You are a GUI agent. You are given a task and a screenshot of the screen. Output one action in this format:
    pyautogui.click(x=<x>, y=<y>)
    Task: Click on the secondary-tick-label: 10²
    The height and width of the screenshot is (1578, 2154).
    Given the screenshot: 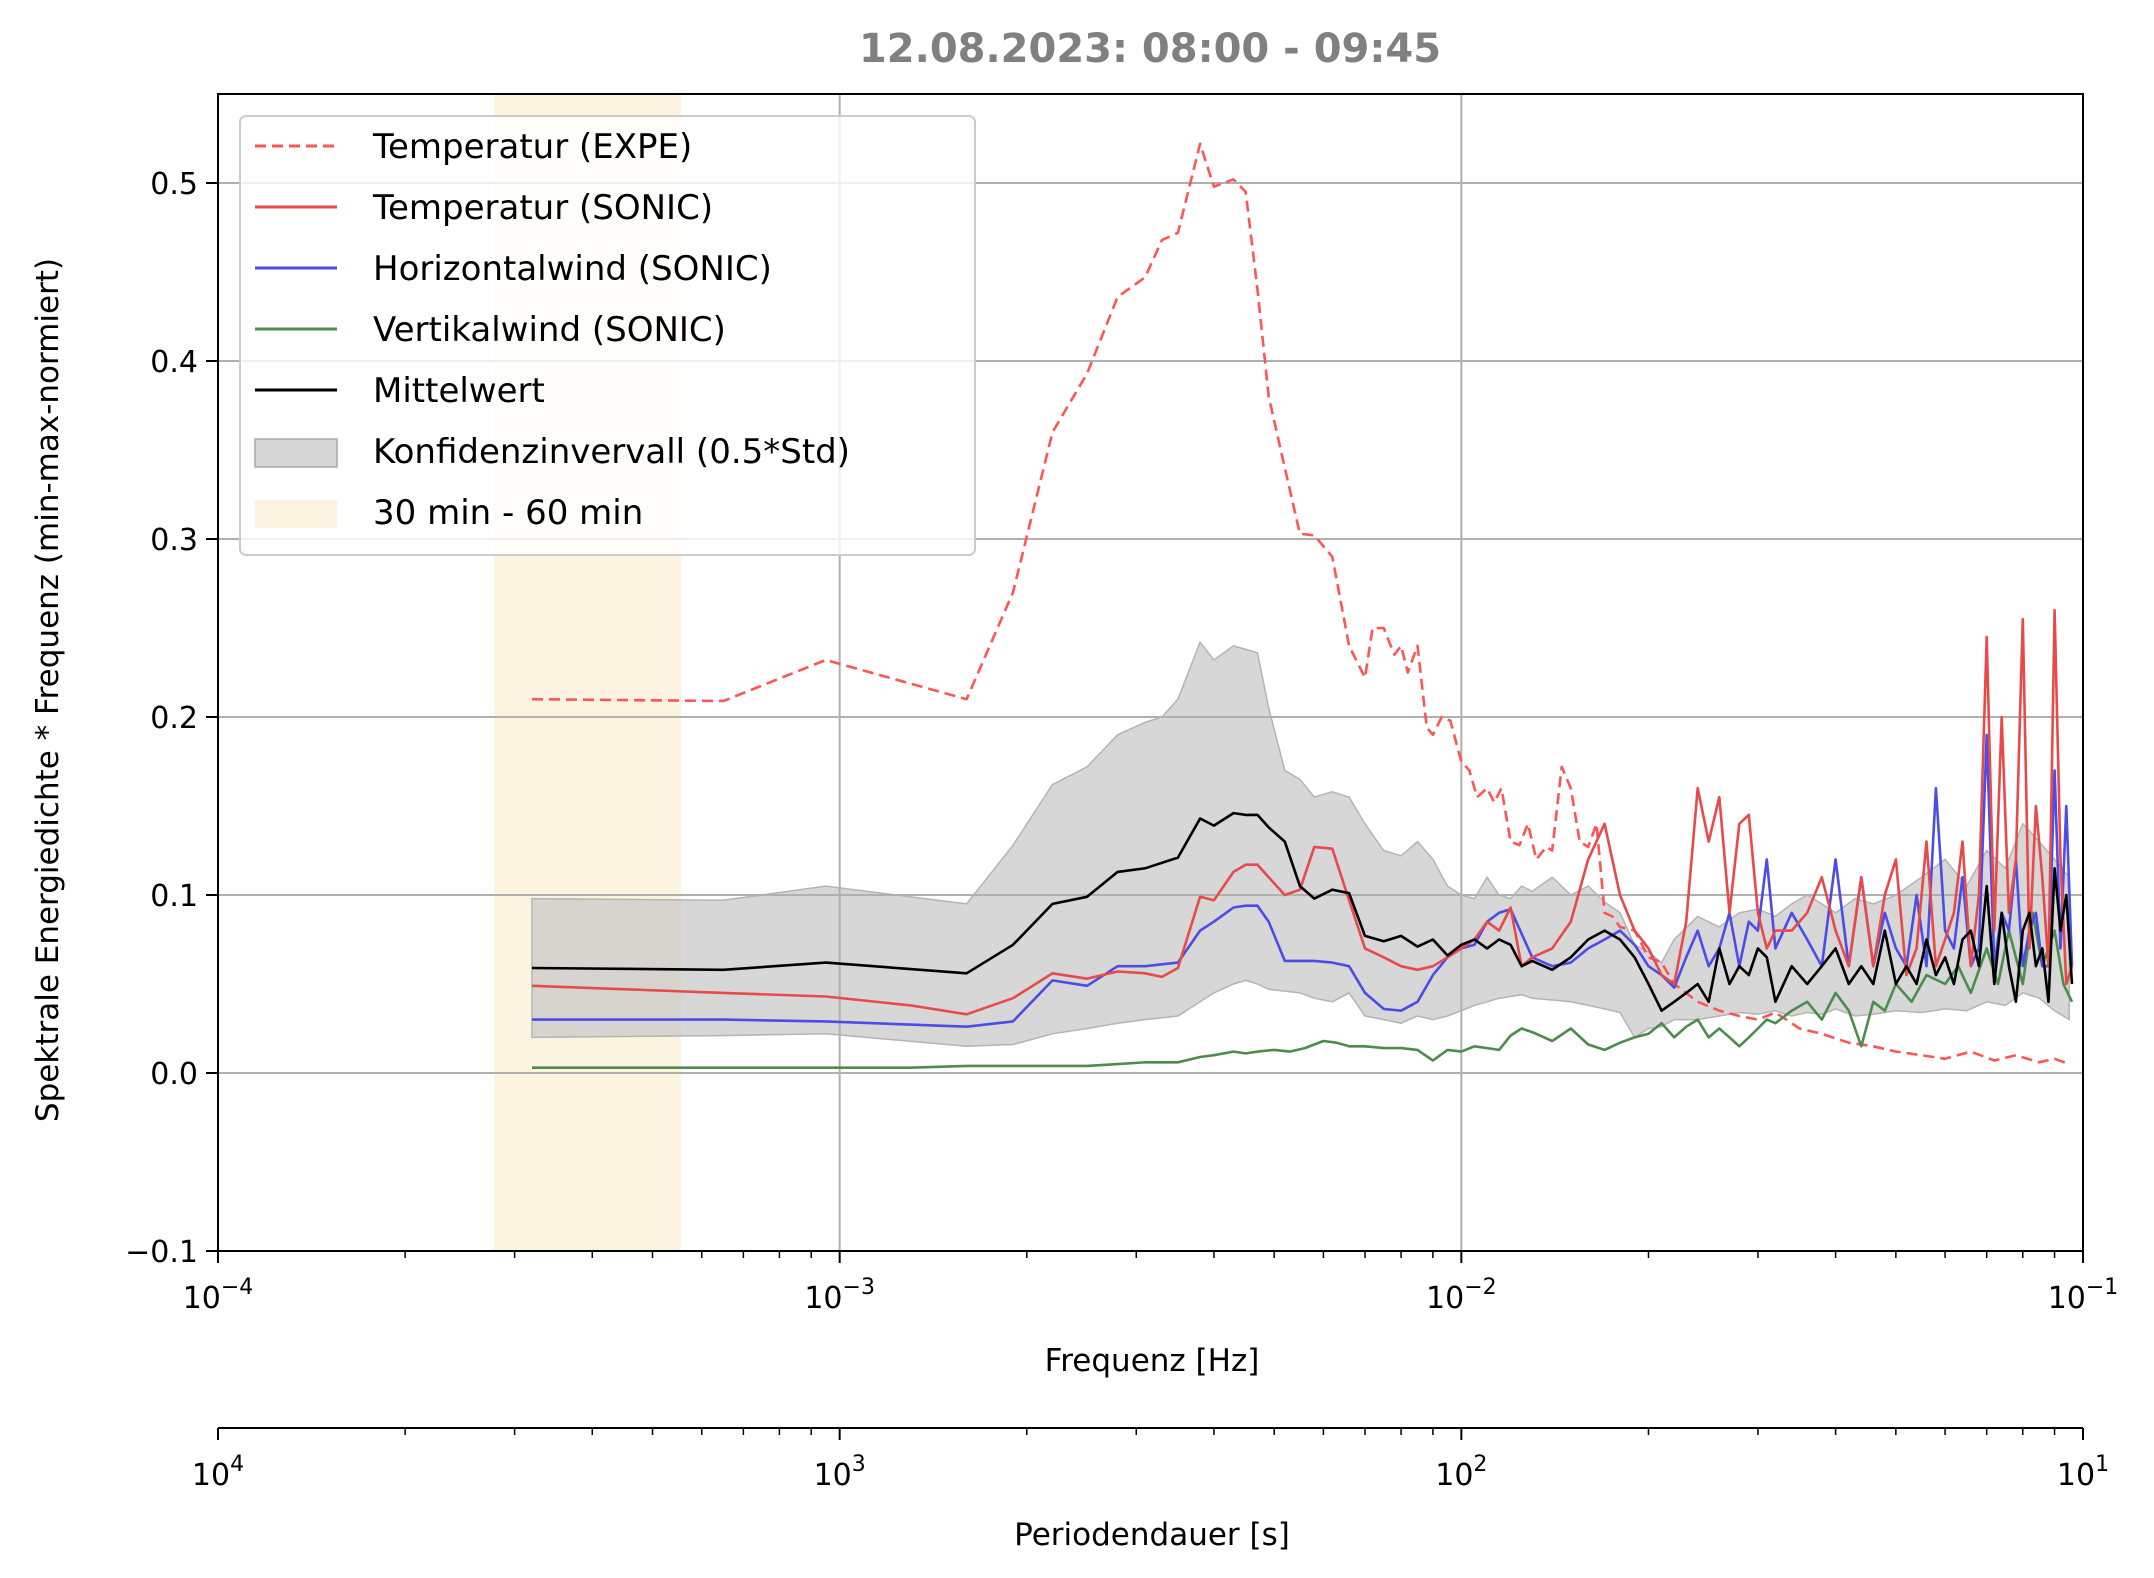 What is the action you would take?
    pyautogui.click(x=1461, y=1472)
    